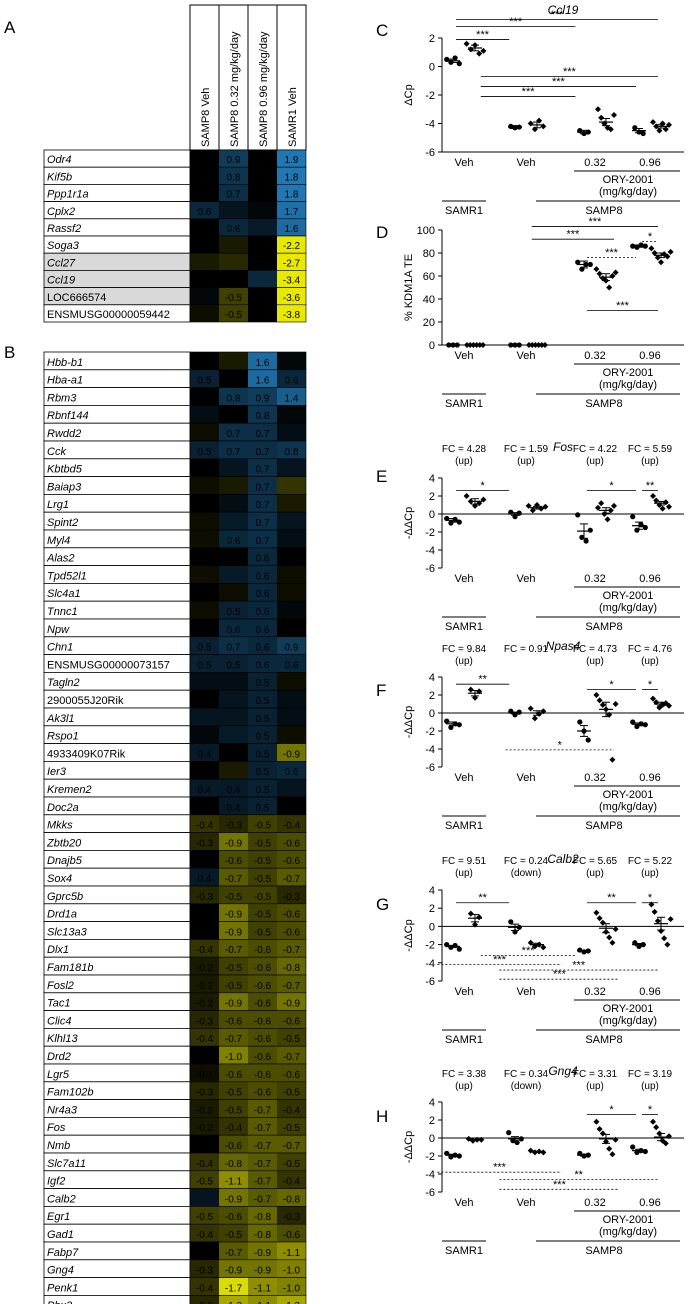 Image resolution: width=692 pixels, height=1304 pixels. What do you see at coordinates (234, 612) in the screenshot?
I see `heatmap-cell-value: 0.5` at bounding box center [234, 612].